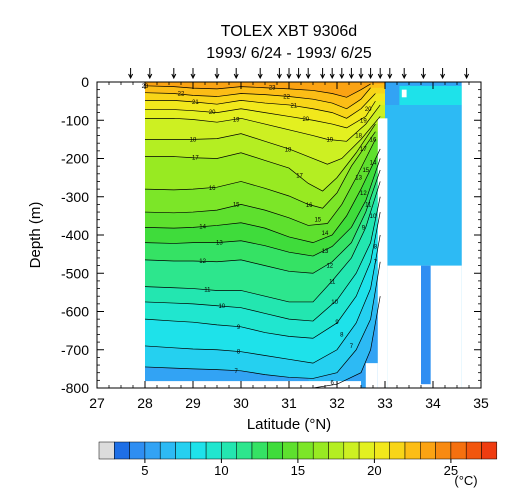 Image resolution: width=522 pixels, height=504 pixels. I want to click on contour-label: 12, so click(329, 267).